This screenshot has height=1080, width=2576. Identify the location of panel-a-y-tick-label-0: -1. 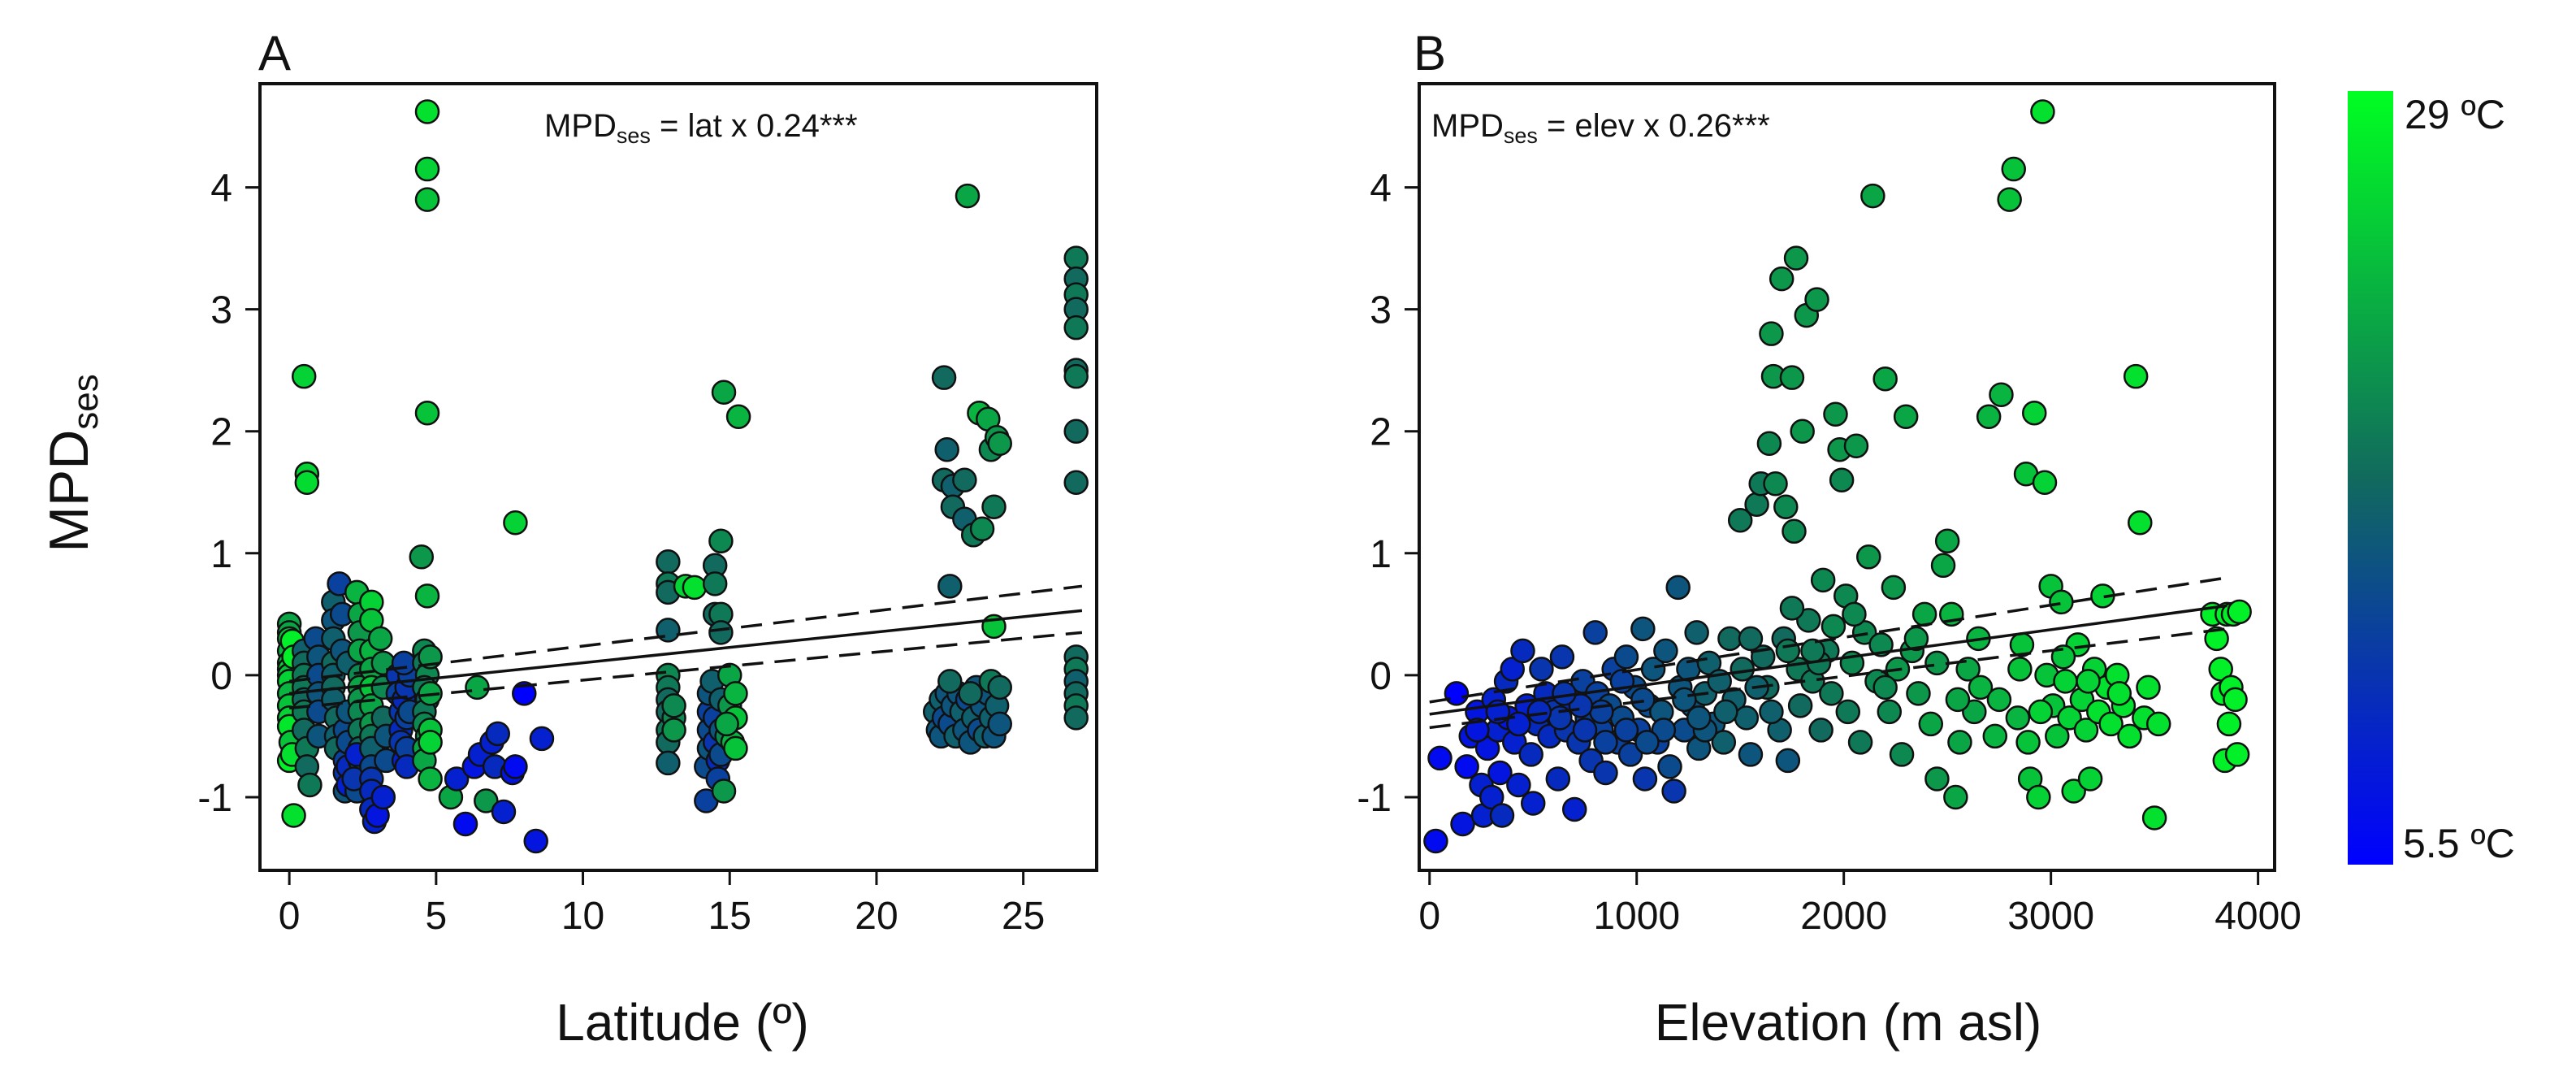
(215, 798).